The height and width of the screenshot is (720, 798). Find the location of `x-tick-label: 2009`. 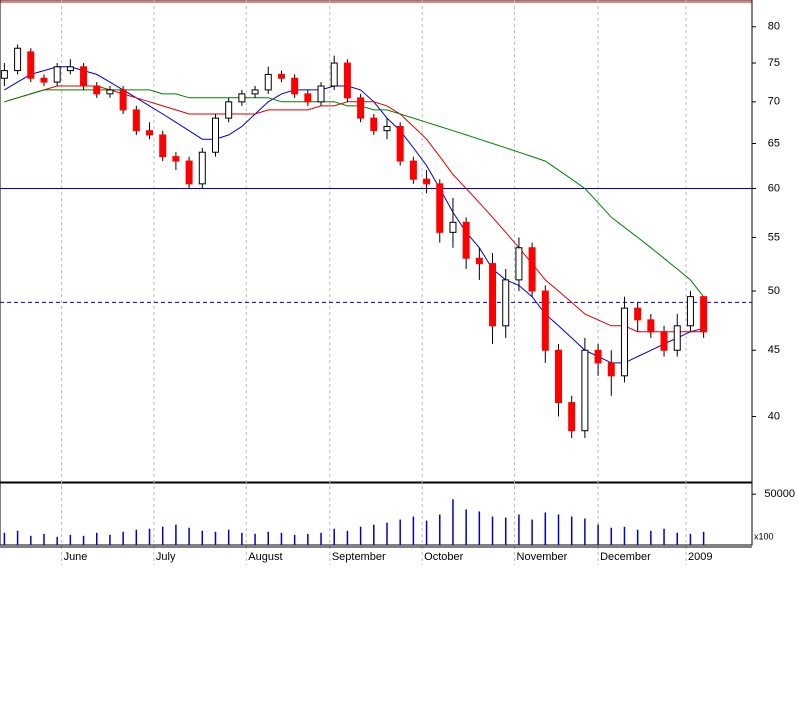

x-tick-label: 2009 is located at coordinates (700, 557).